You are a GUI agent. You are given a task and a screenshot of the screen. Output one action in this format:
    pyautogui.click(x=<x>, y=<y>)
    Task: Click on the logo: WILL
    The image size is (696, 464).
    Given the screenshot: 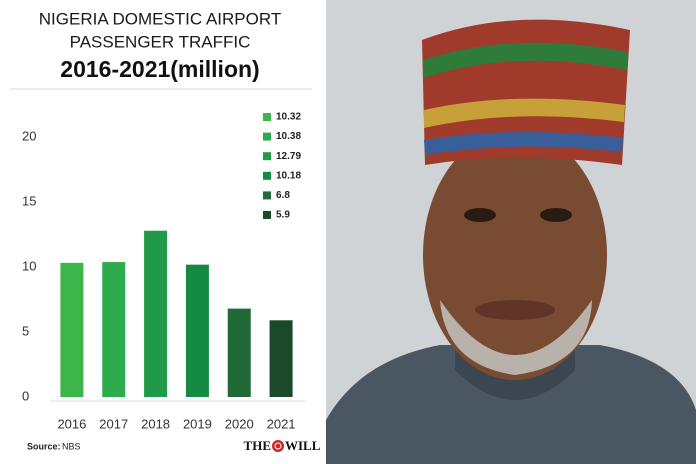 What is the action you would take?
    pyautogui.click(x=303, y=445)
    